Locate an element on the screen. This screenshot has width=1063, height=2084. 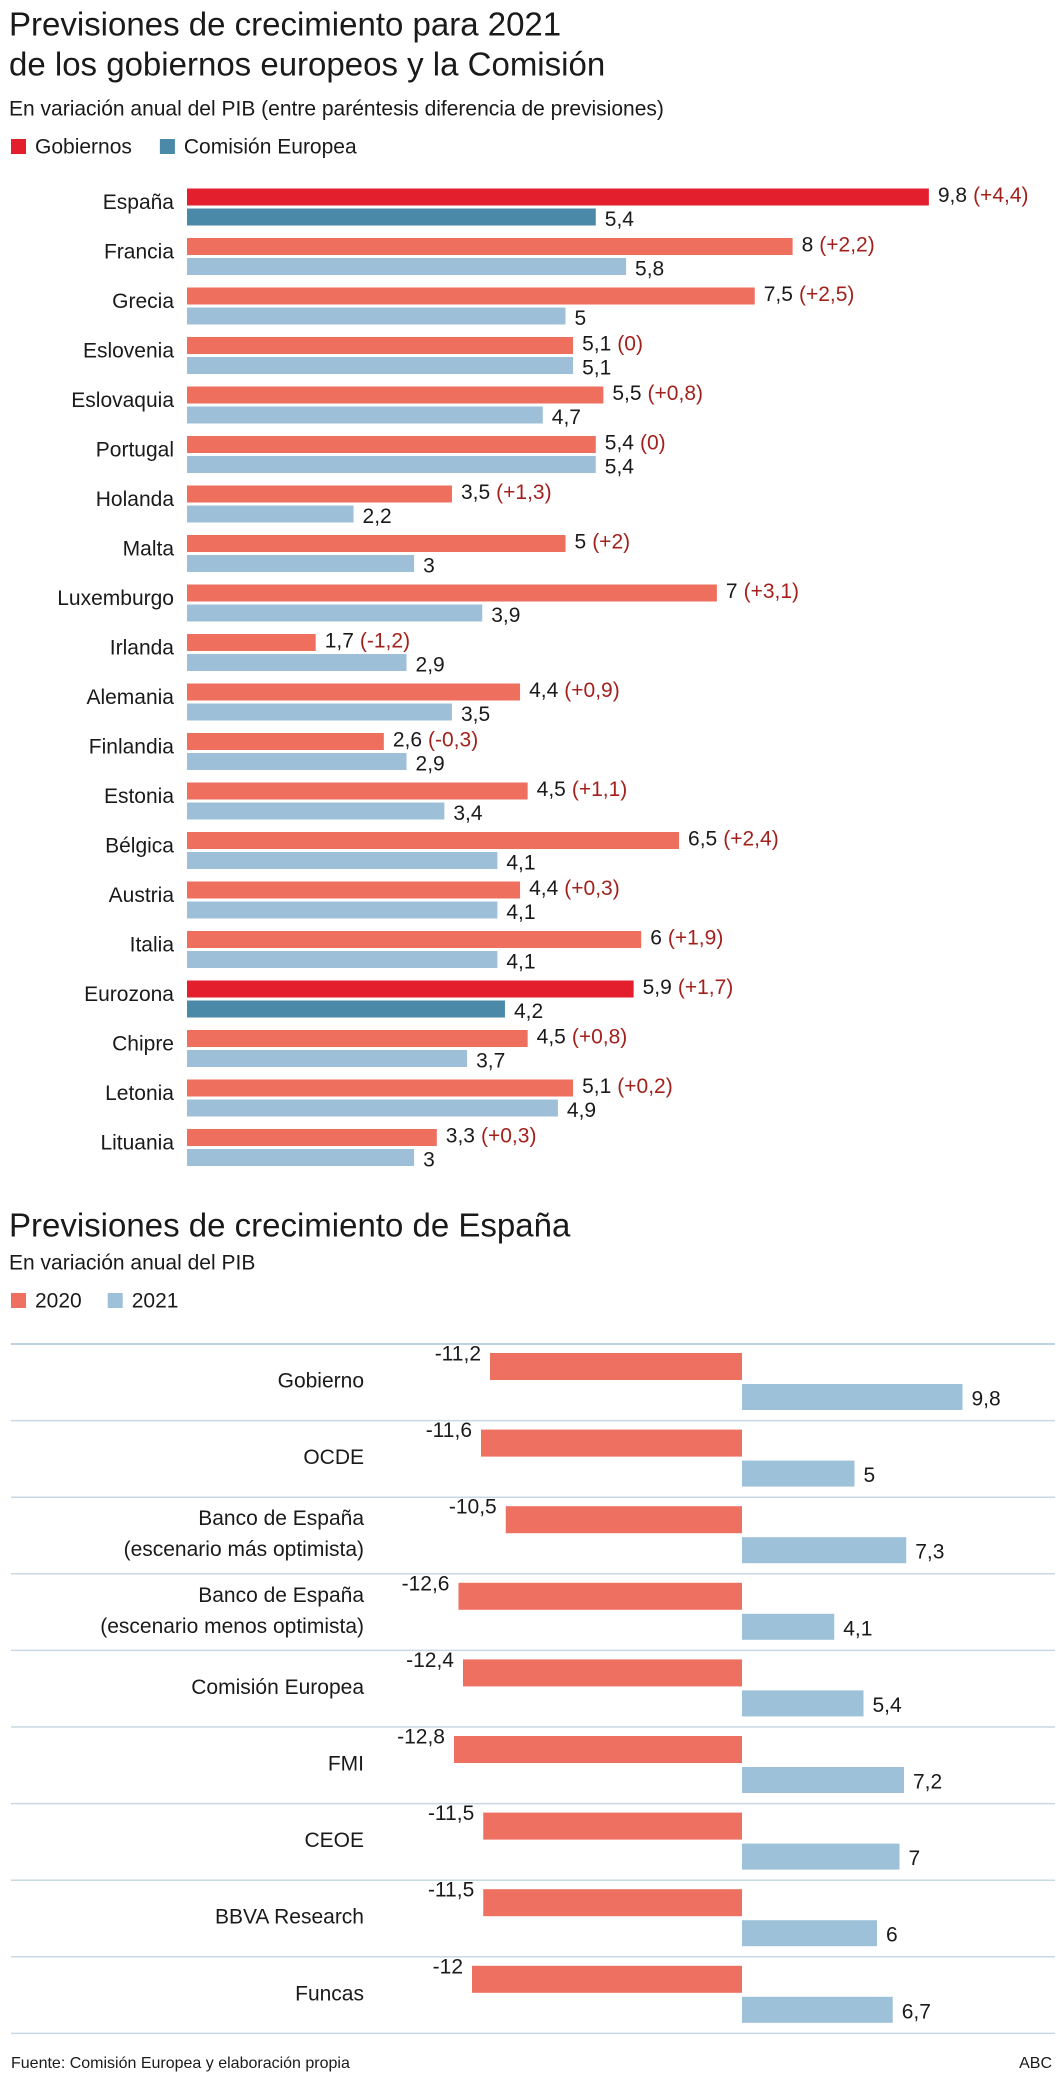
category-label: Irlanda is located at coordinates (142, 648).